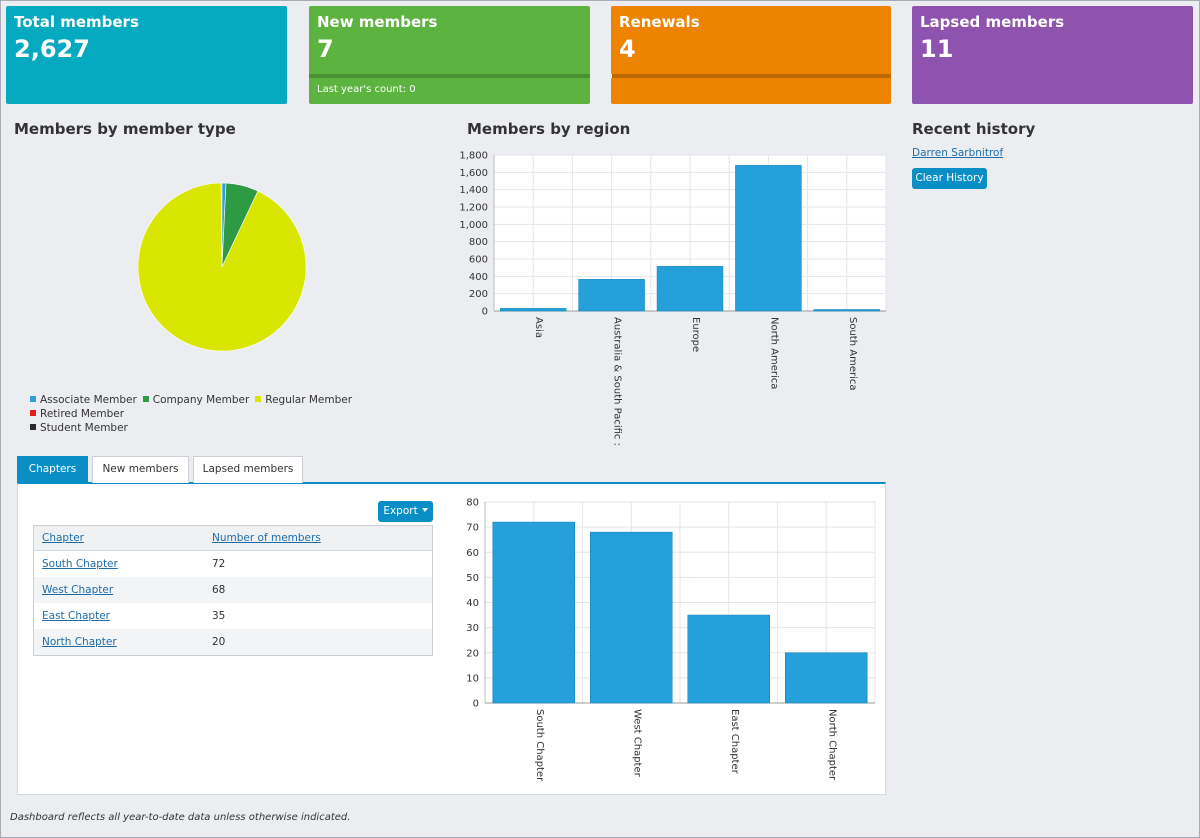 This screenshot has width=1200, height=838. What do you see at coordinates (219, 616) in the screenshot?
I see `member-count: 35` at bounding box center [219, 616].